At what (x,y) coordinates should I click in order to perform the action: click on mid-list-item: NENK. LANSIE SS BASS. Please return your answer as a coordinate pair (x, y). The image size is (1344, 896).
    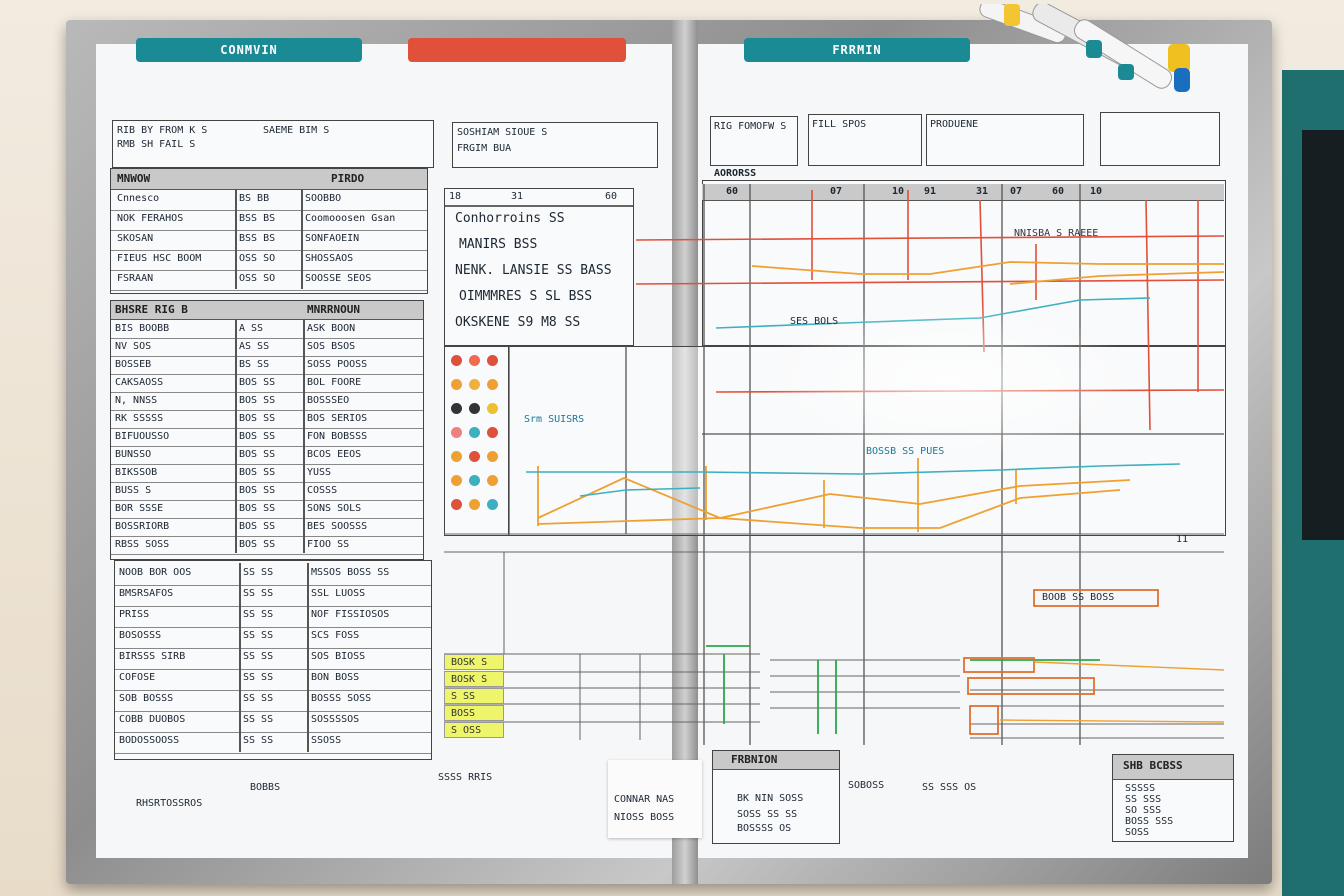
    Looking at the image, I should click on (533, 270).